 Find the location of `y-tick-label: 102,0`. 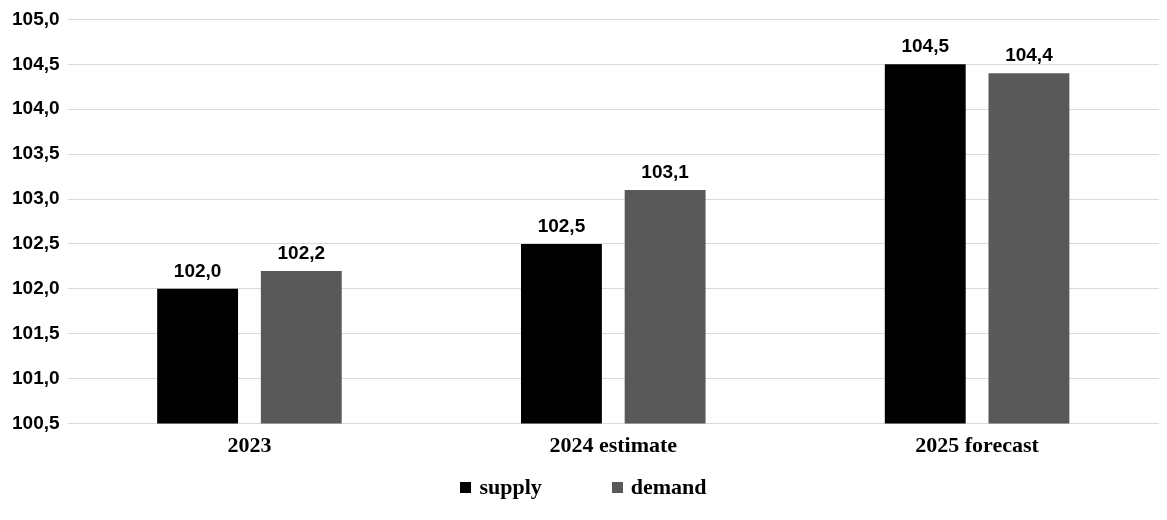

y-tick-label: 102,0 is located at coordinates (36, 288).